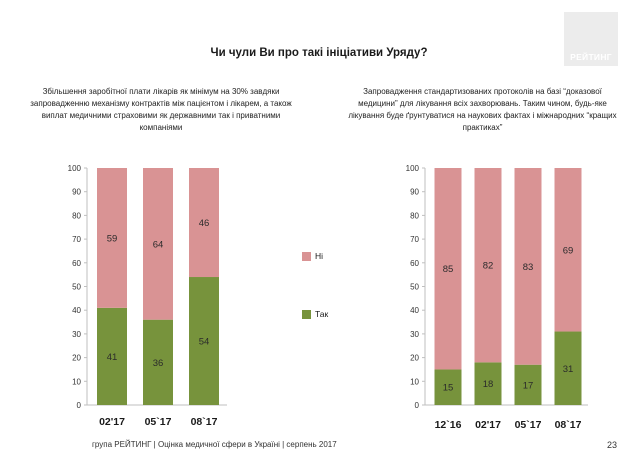 The height and width of the screenshot is (456, 638). I want to click on right-label-no: 83, so click(528, 267).